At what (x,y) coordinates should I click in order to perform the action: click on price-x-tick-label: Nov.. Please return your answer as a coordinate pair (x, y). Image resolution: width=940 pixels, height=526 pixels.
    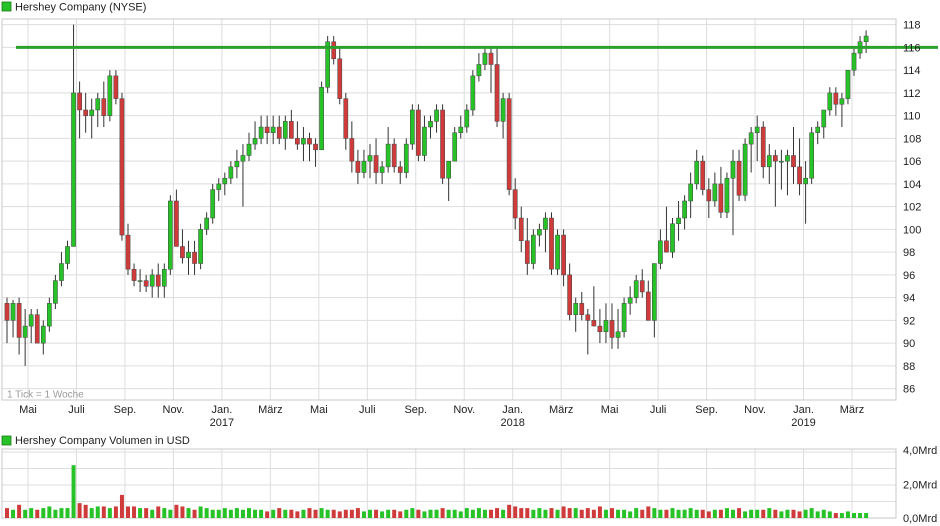
    Looking at the image, I should click on (755, 410).